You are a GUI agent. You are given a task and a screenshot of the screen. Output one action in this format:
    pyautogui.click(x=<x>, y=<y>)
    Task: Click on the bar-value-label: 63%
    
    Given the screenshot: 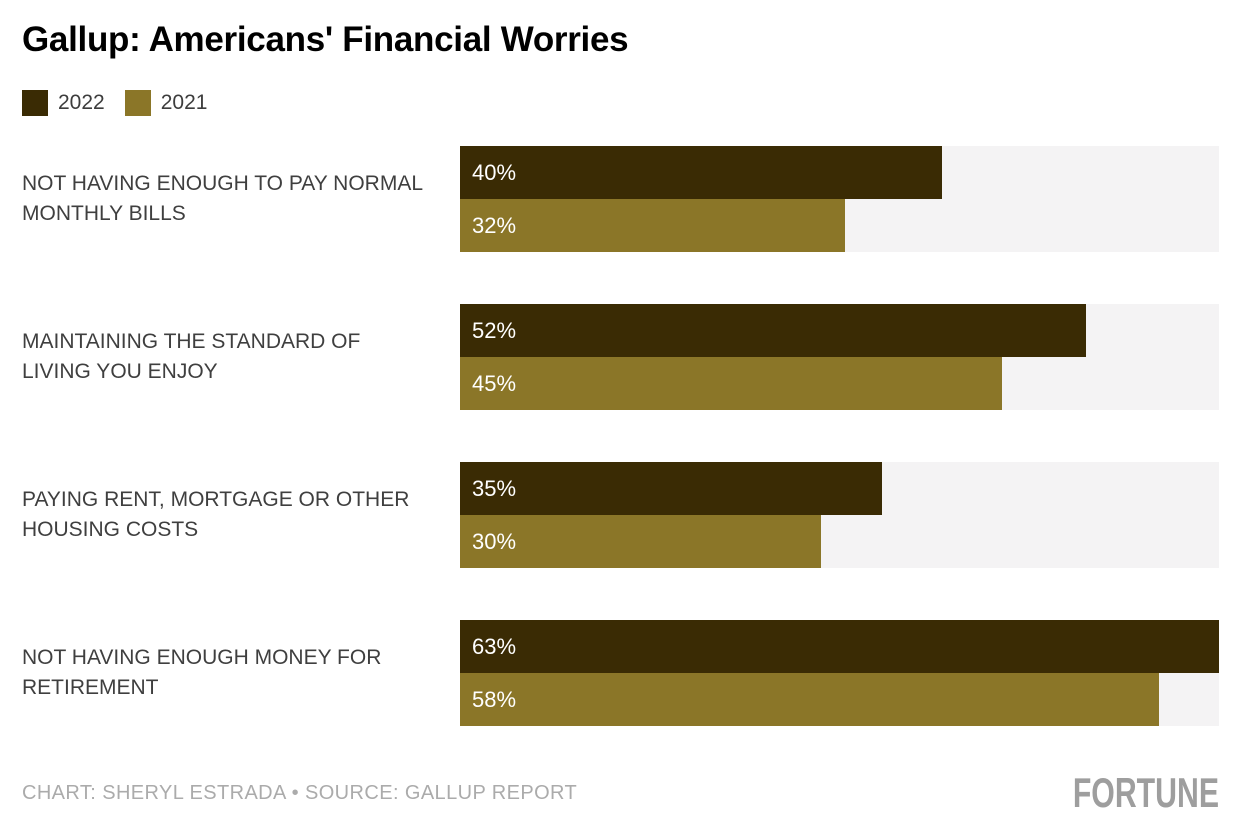 What is the action you would take?
    pyautogui.click(x=494, y=646)
    